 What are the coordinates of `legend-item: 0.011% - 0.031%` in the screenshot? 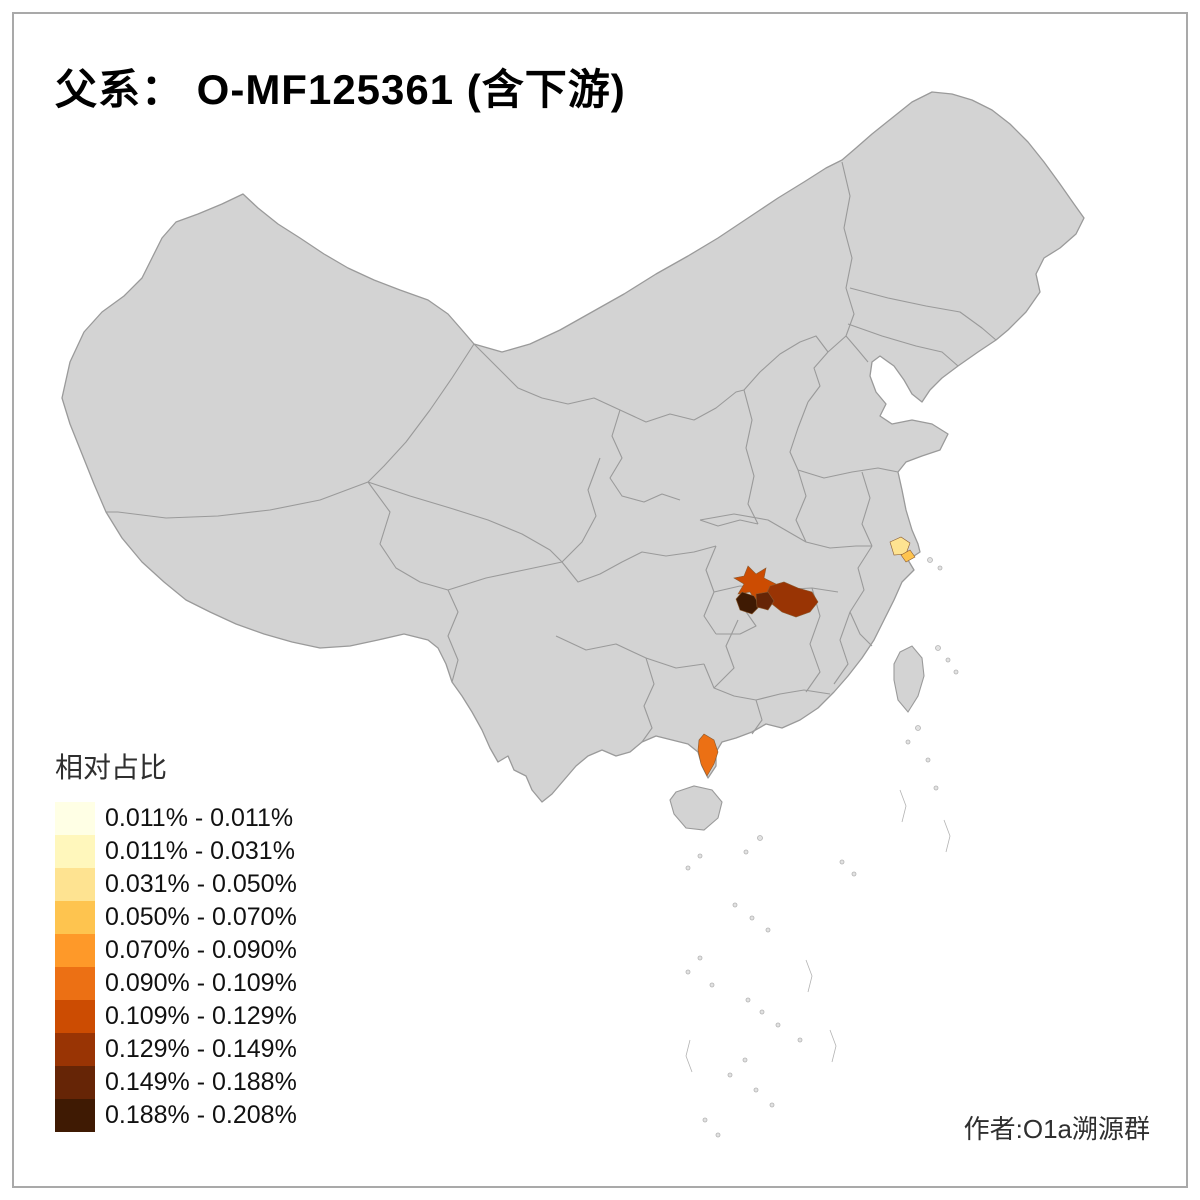 It's located at (220, 851).